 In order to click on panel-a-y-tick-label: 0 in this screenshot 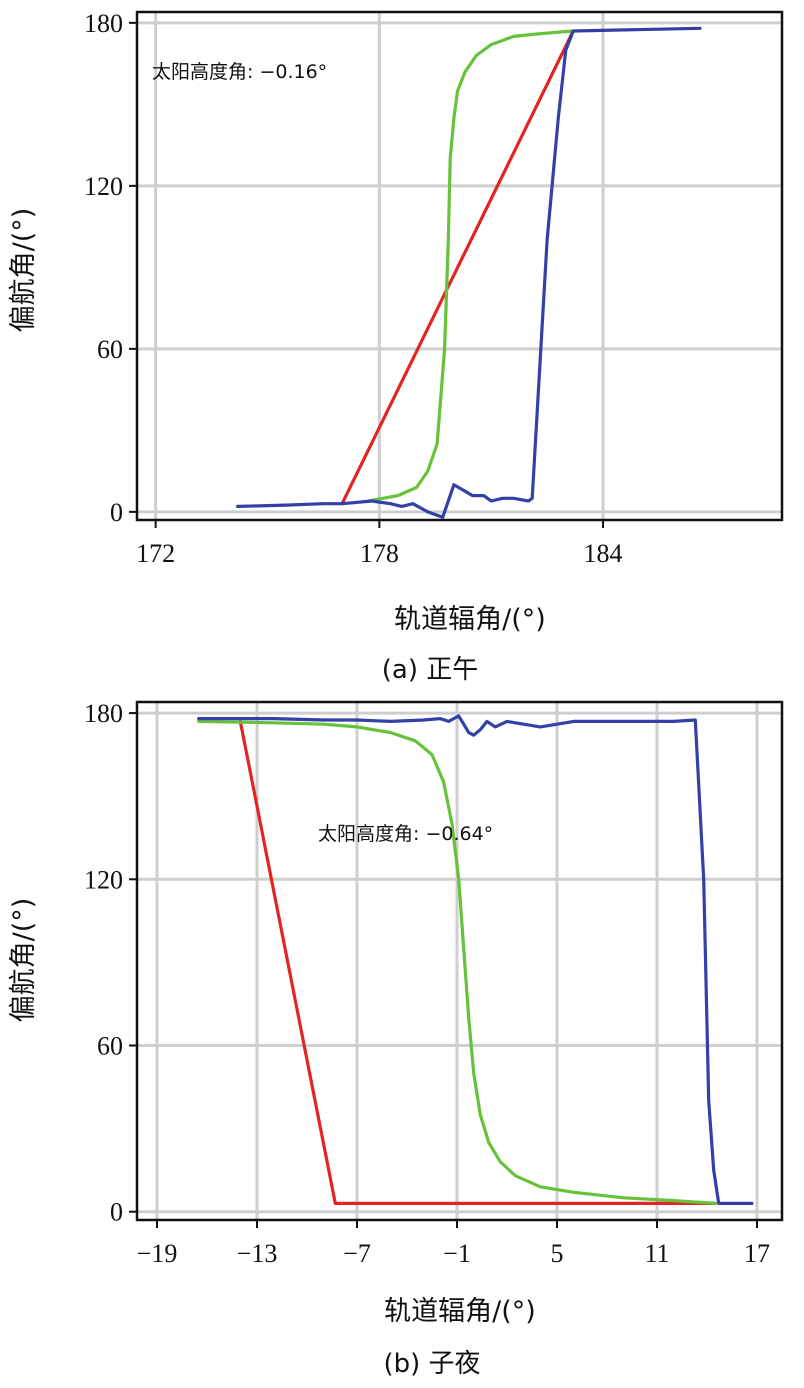, I will do `click(116, 512)`.